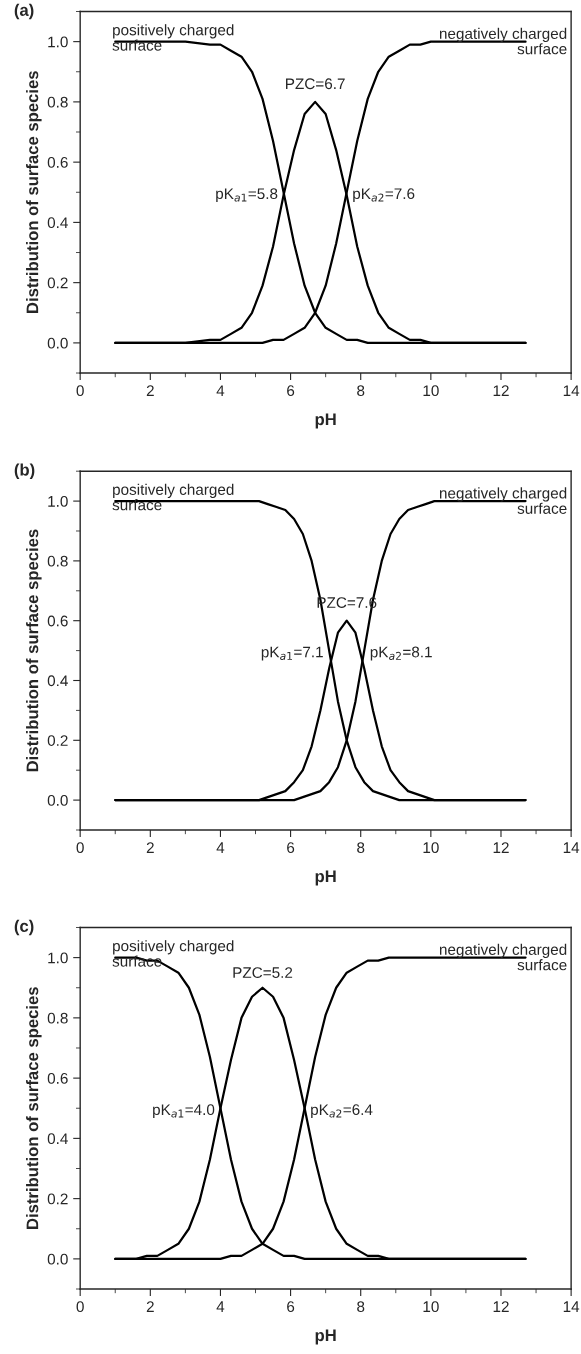 This screenshot has height=1354, width=581. Describe the element at coordinates (384, 195) in the screenshot. I see `annotation: pK$_{a2}$=7.6` at that location.